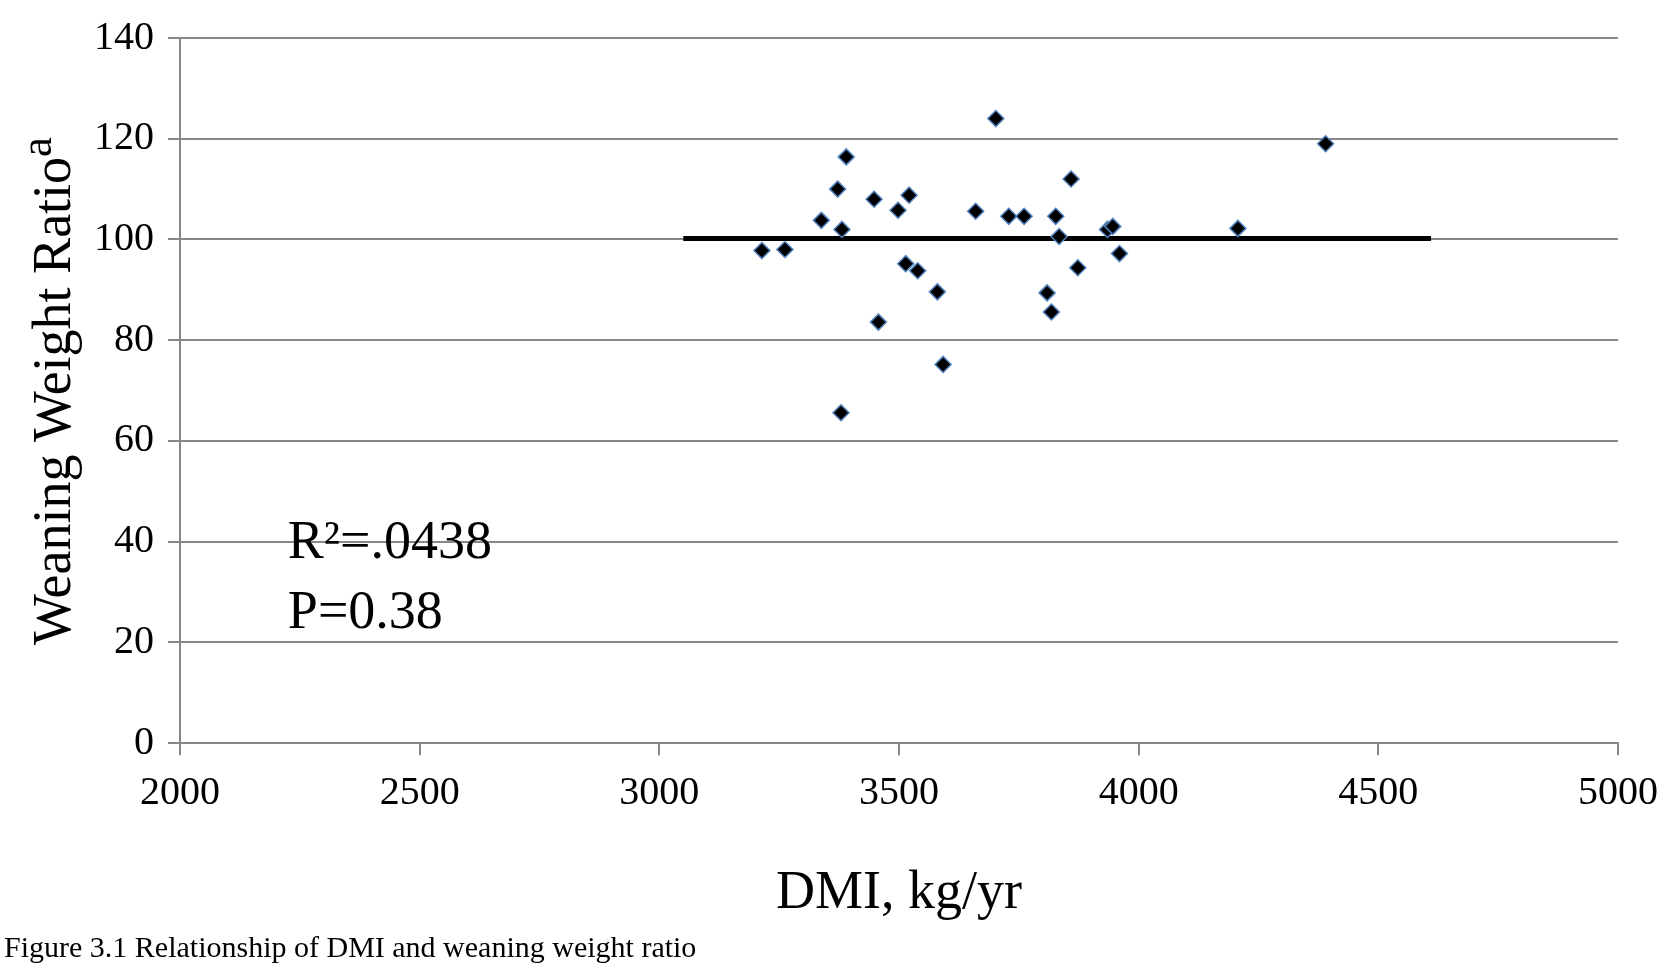 This screenshot has height=969, width=1678. What do you see at coordinates (124, 136) in the screenshot?
I see `y-tick-label: 120` at bounding box center [124, 136].